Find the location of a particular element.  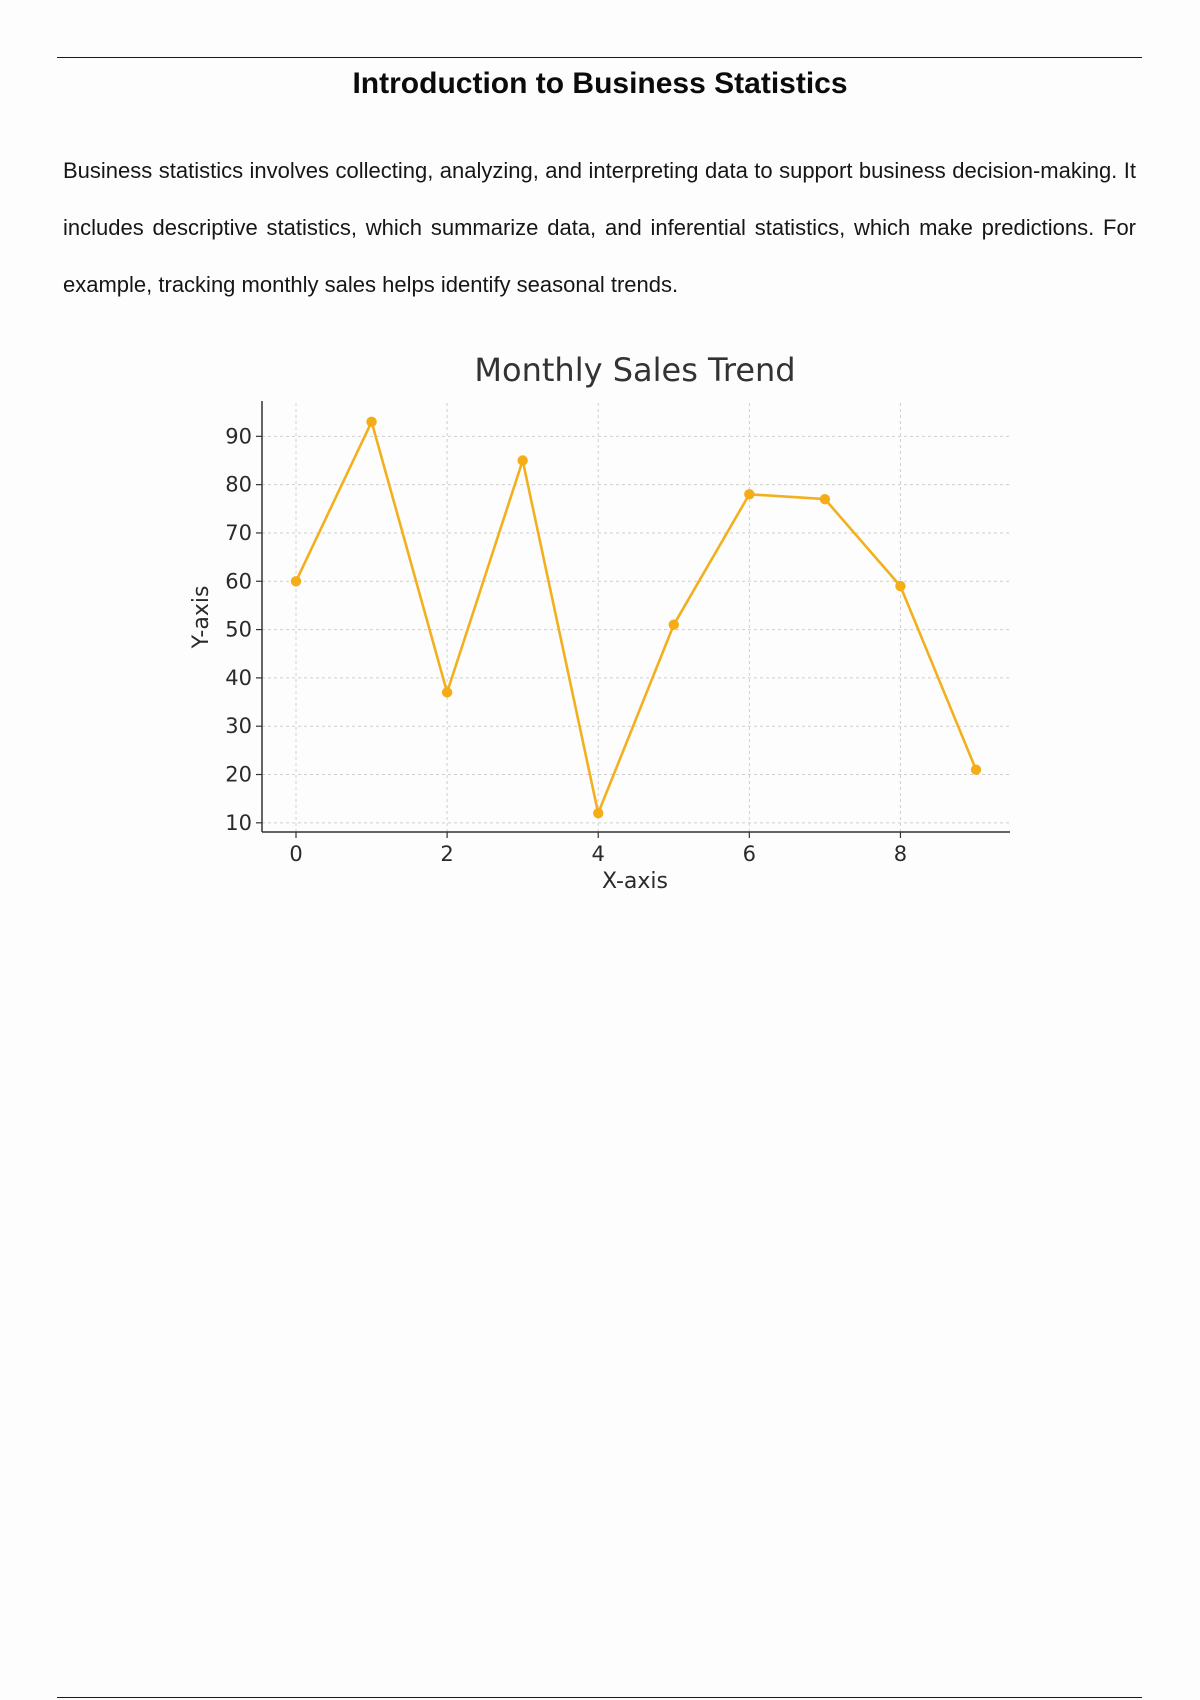

y-tick-label: 60 is located at coordinates (238, 581).